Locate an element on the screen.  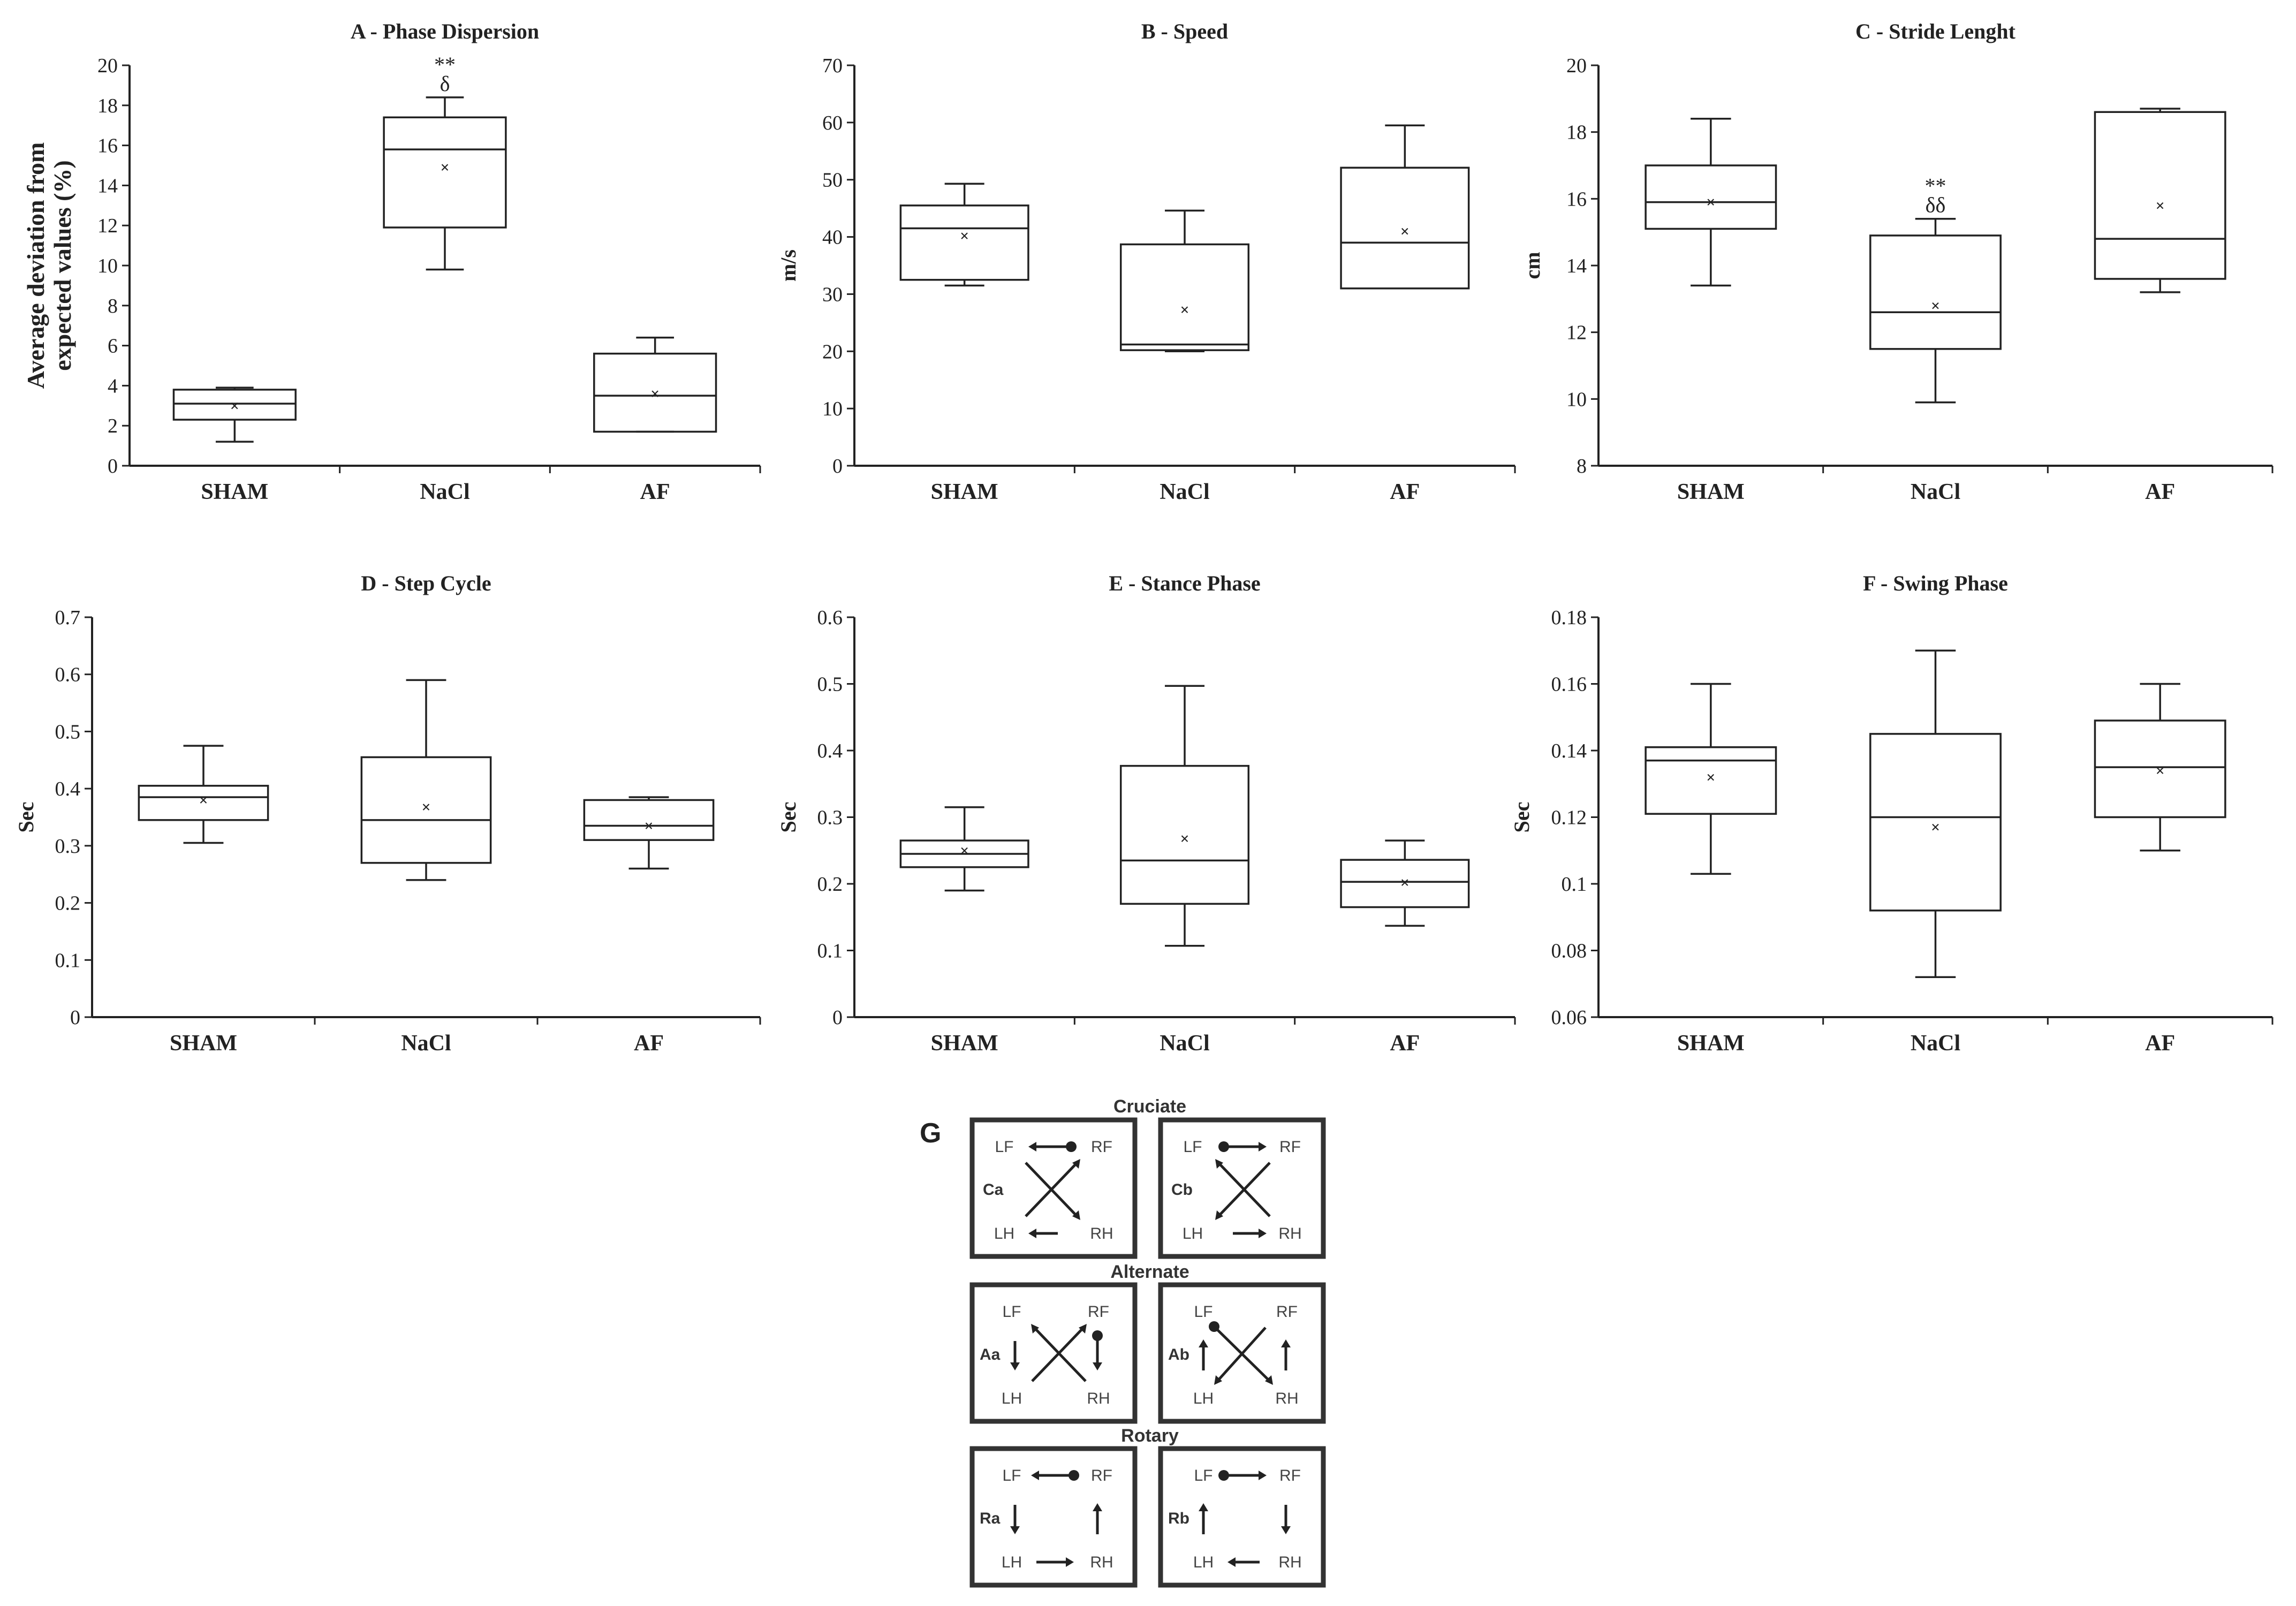
y-tick-label: 2 is located at coordinates (113, 426).